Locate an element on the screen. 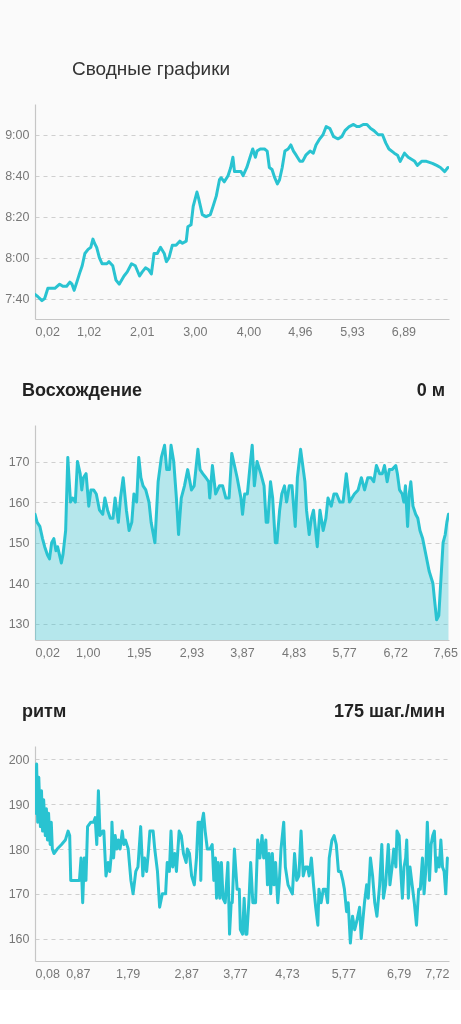 Image resolution: width=461 pixels, height=1024 pixels. x-tick-label: 5,93 is located at coordinates (352, 331).